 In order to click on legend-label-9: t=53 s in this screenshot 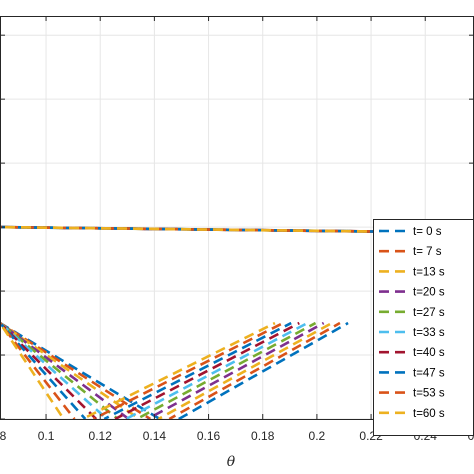, I will do `click(429, 394)`.